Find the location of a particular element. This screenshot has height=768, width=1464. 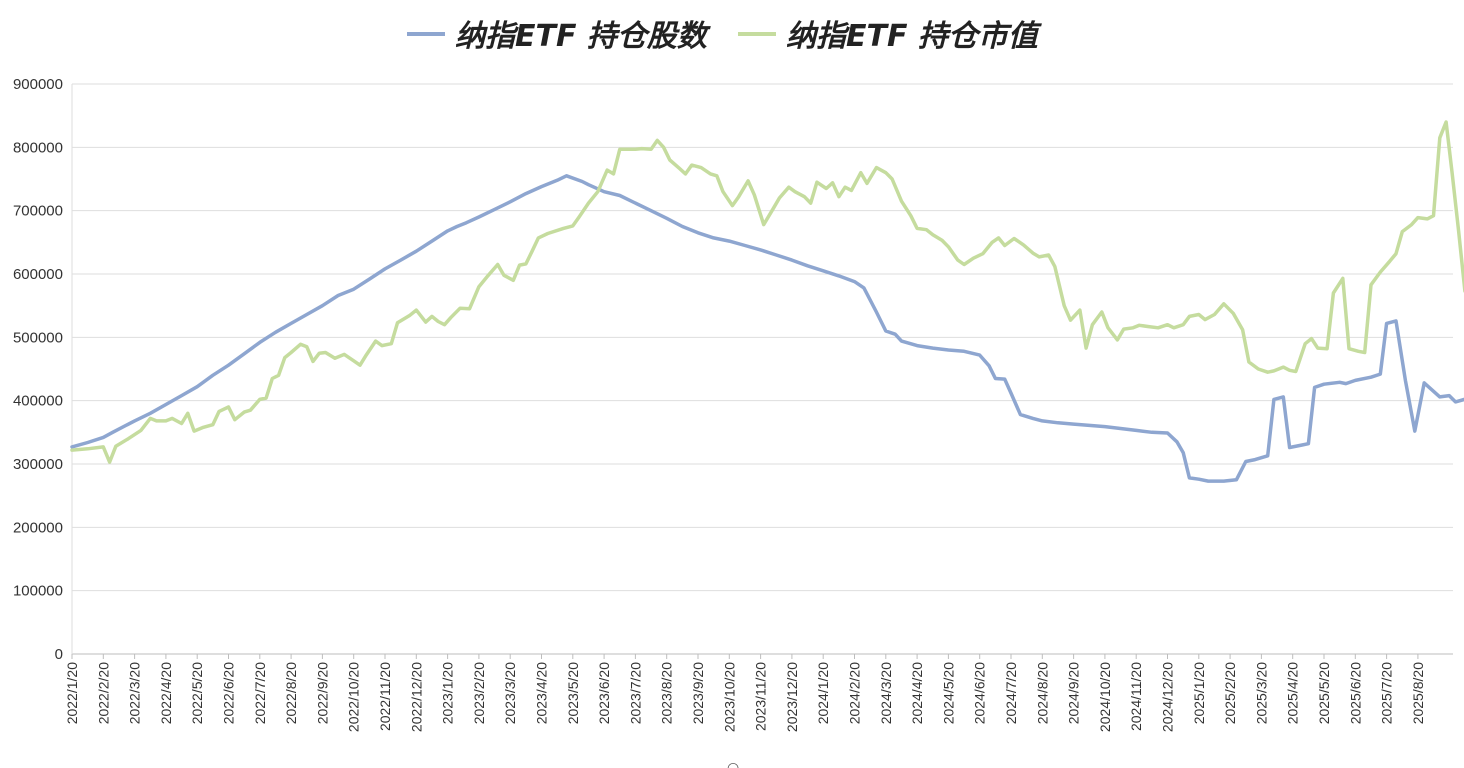

x-tick-label: 2022/3/20 is located at coordinates (135, 693).